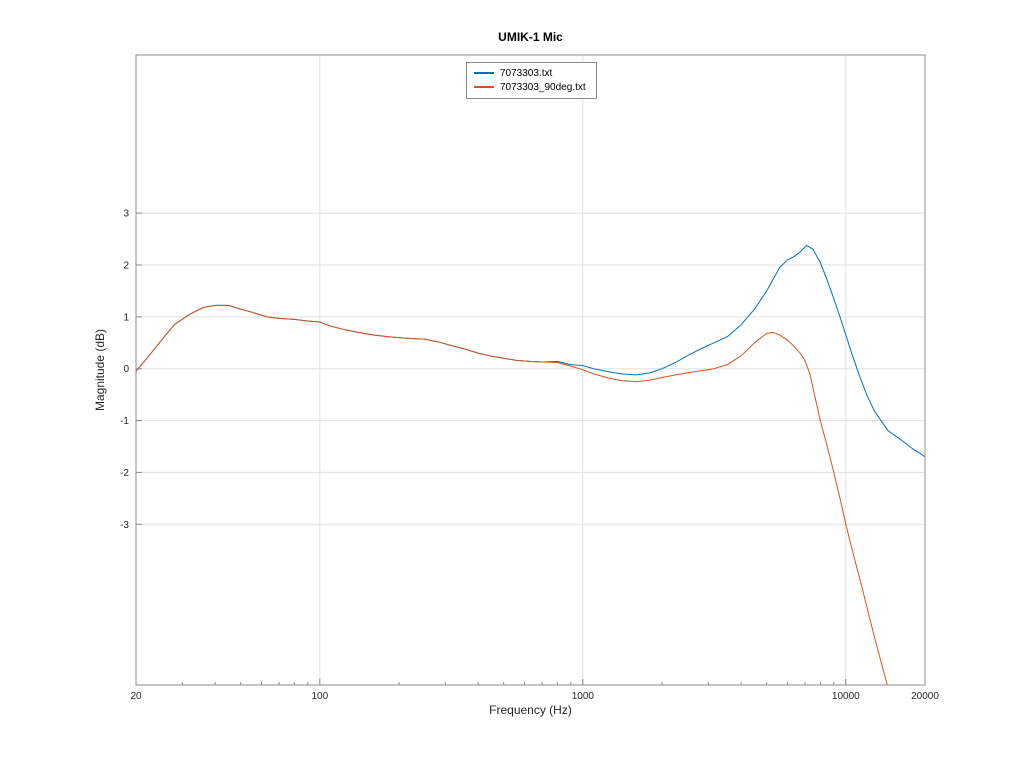 This screenshot has width=1024, height=768. I want to click on legend-label: 7073303.txt, so click(526, 73).